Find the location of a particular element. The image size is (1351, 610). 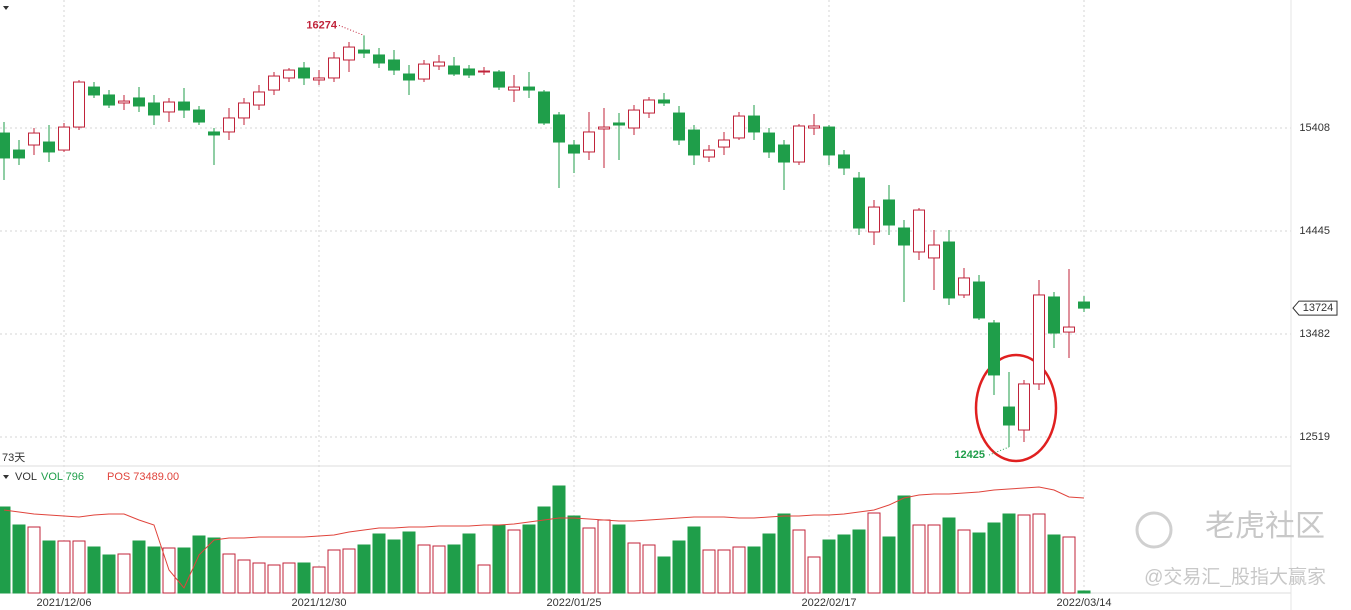

x-tick-label: 2021/12/30 is located at coordinates (318, 603).